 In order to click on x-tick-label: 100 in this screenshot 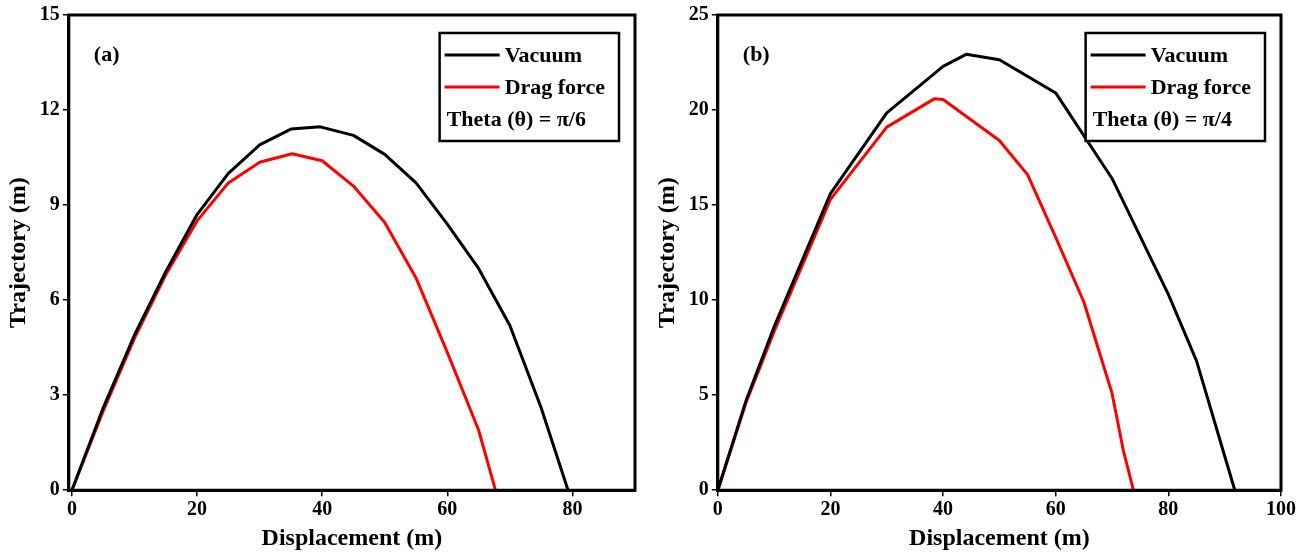, I will do `click(1281, 508)`.